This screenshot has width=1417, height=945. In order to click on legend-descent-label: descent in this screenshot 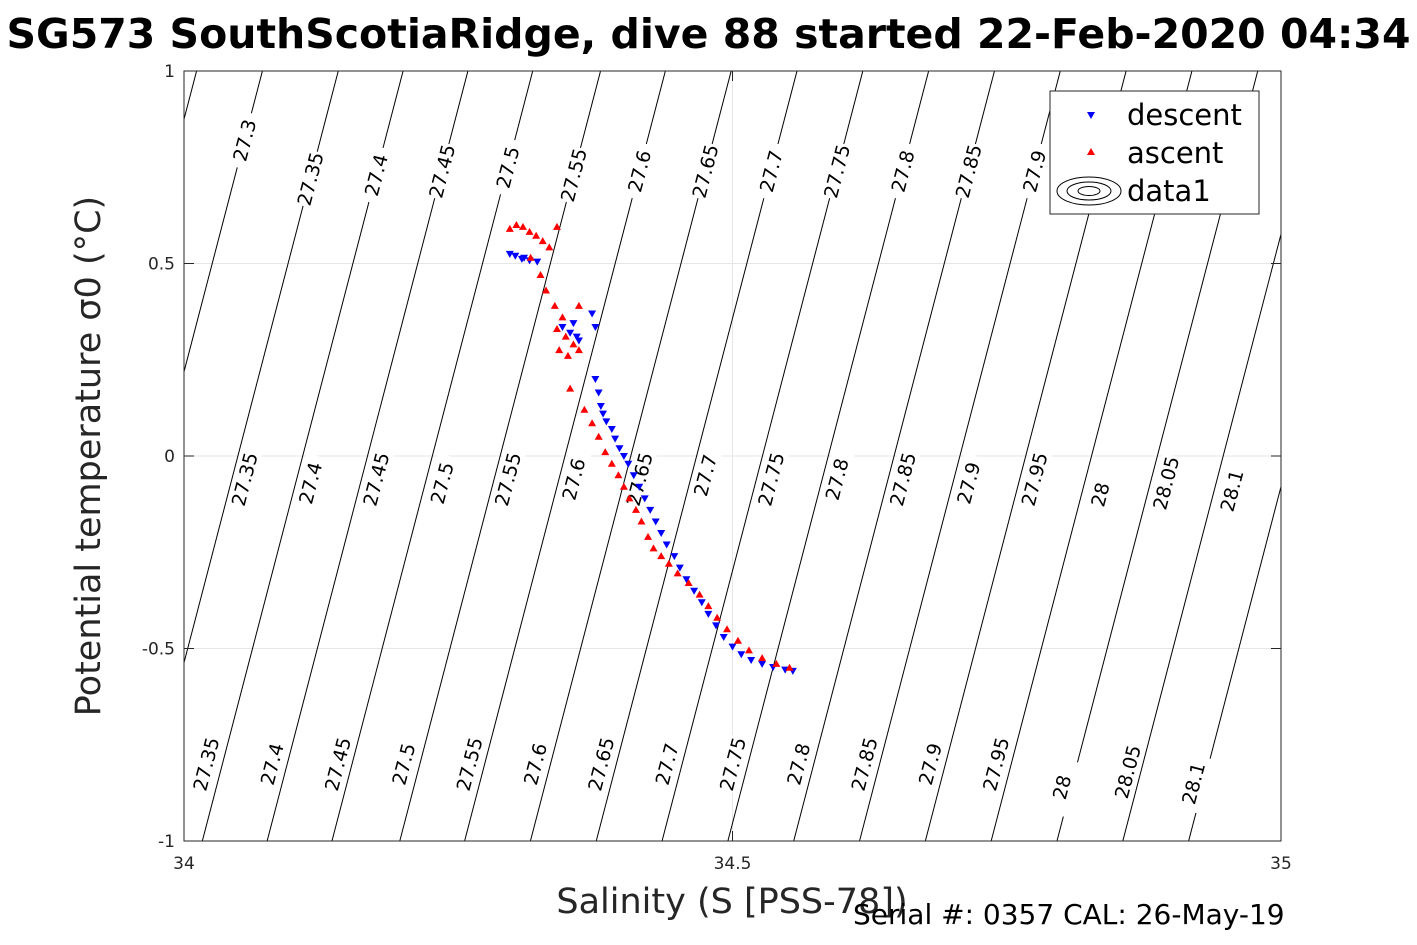, I will do `click(1184, 115)`.